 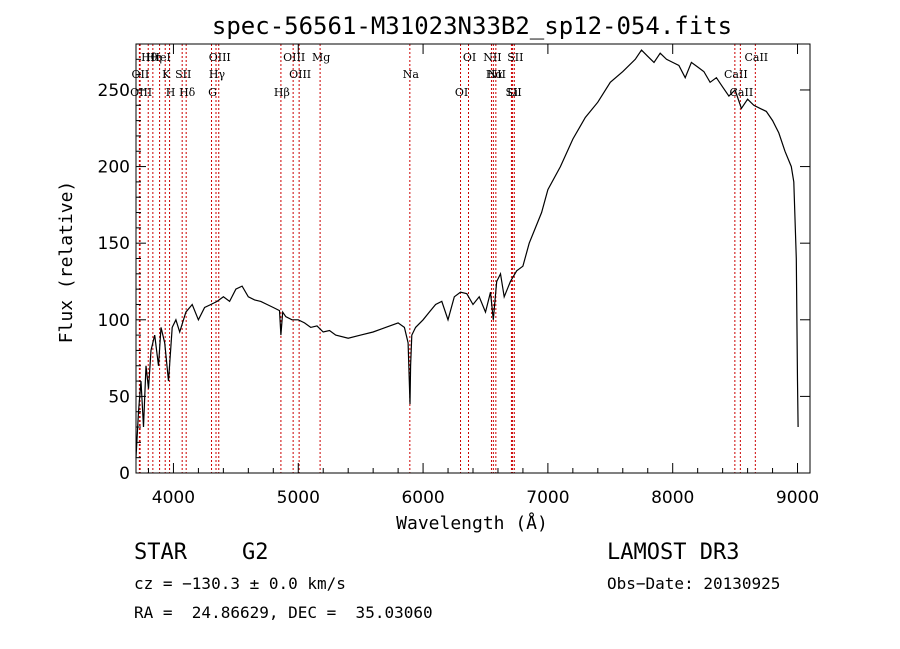 I want to click on y-tick-label-50: 50, so click(x=119, y=397).